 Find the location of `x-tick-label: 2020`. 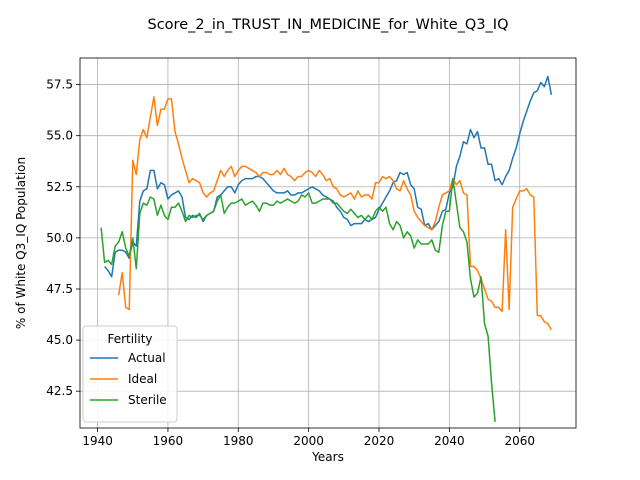

x-tick-label: 2020 is located at coordinates (379, 441).